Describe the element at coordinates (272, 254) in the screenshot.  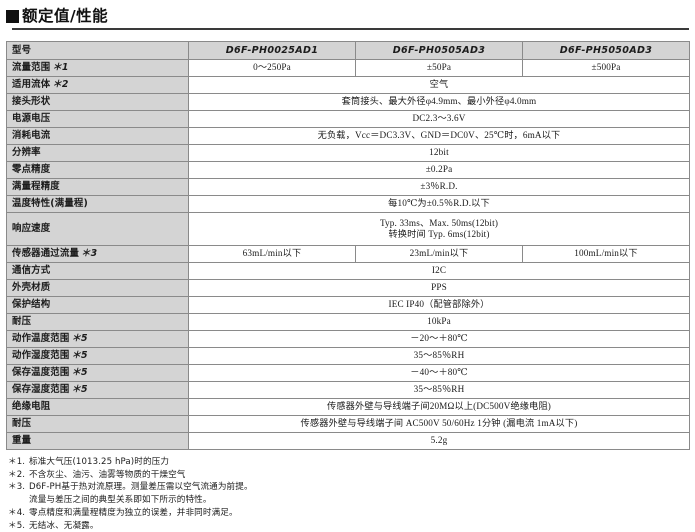
I see `row-value-model-1: 63mL/min以下` at that location.